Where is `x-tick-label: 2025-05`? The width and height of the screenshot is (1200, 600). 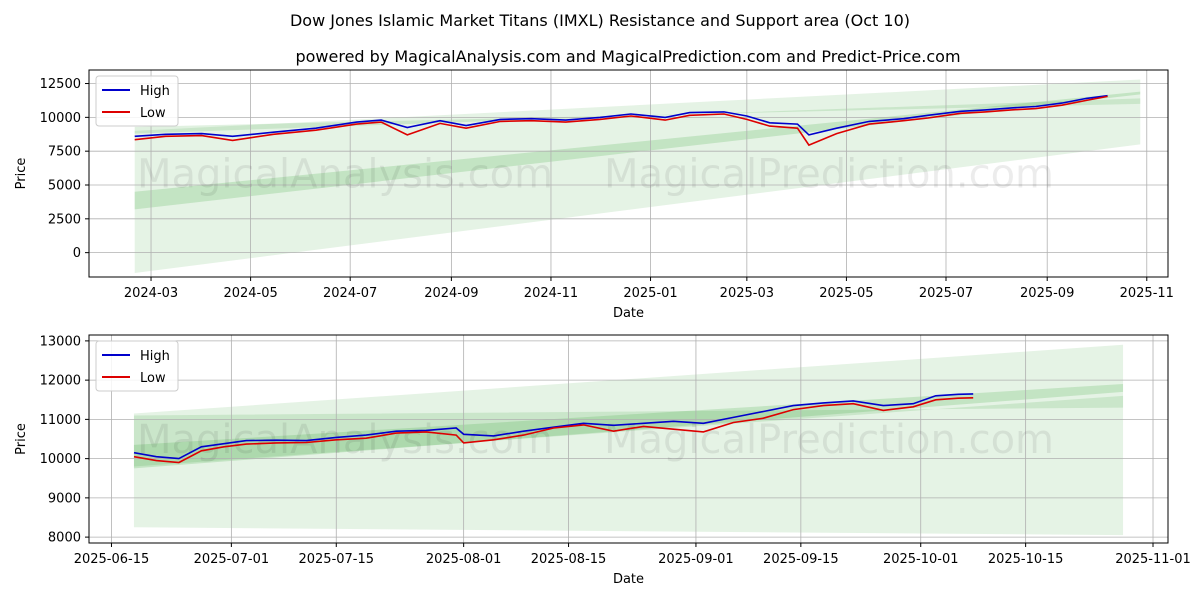 x-tick-label: 2025-05 is located at coordinates (846, 293).